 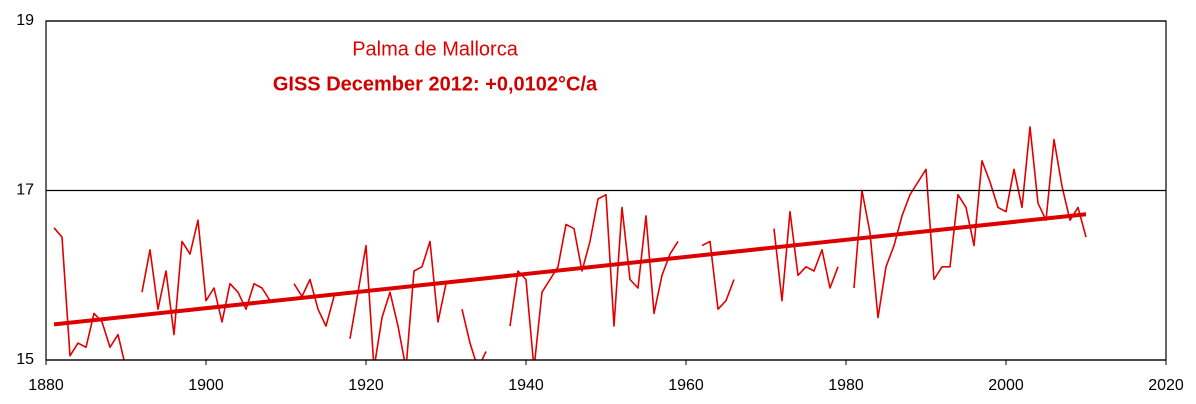 I want to click on chart-subtitle: GISS December 2012: +0,0102°C/a, so click(x=435, y=84).